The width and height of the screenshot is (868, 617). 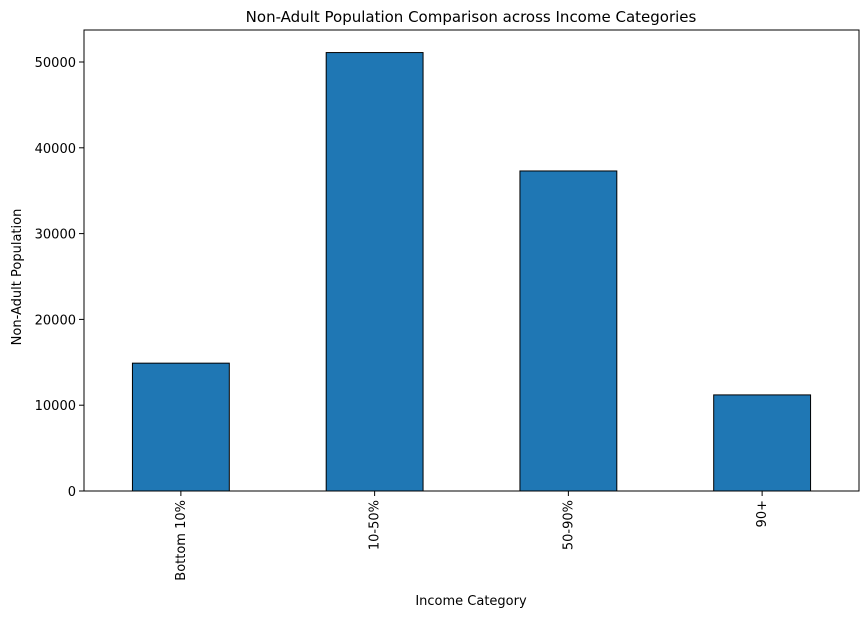 I want to click on y-tick-label: 30000, so click(x=55, y=235).